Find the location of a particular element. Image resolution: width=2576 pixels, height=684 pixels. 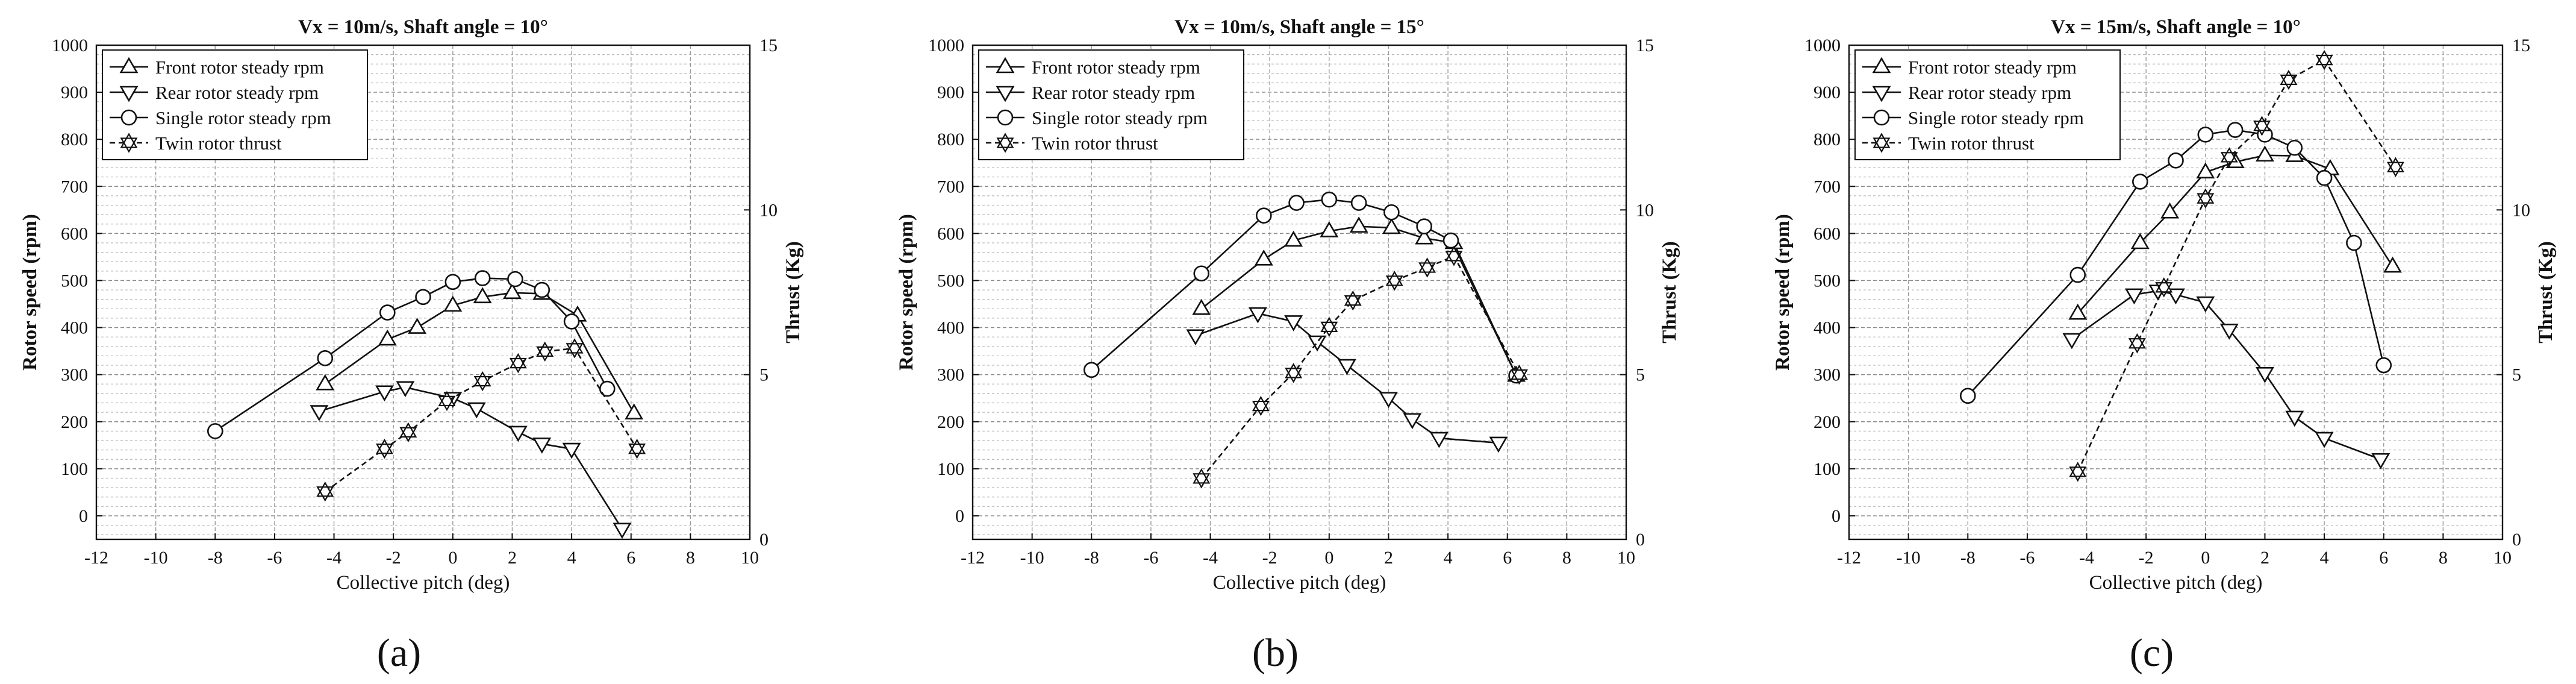

x-tick-label: -6 is located at coordinates (1150, 558).